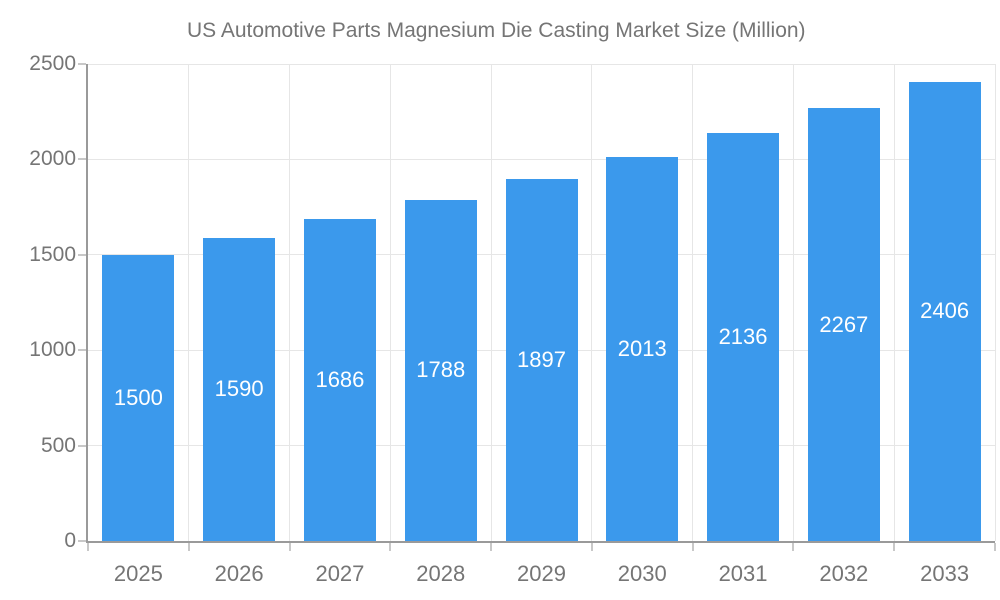 The image size is (1000, 600). I want to click on bar-value-label: 1686, so click(340, 380).